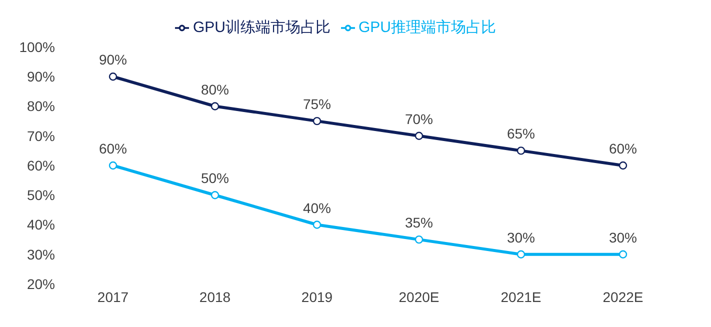 The height and width of the screenshot is (327, 711). What do you see at coordinates (419, 296) in the screenshot?
I see `x-tick-label: 2020E` at bounding box center [419, 296].